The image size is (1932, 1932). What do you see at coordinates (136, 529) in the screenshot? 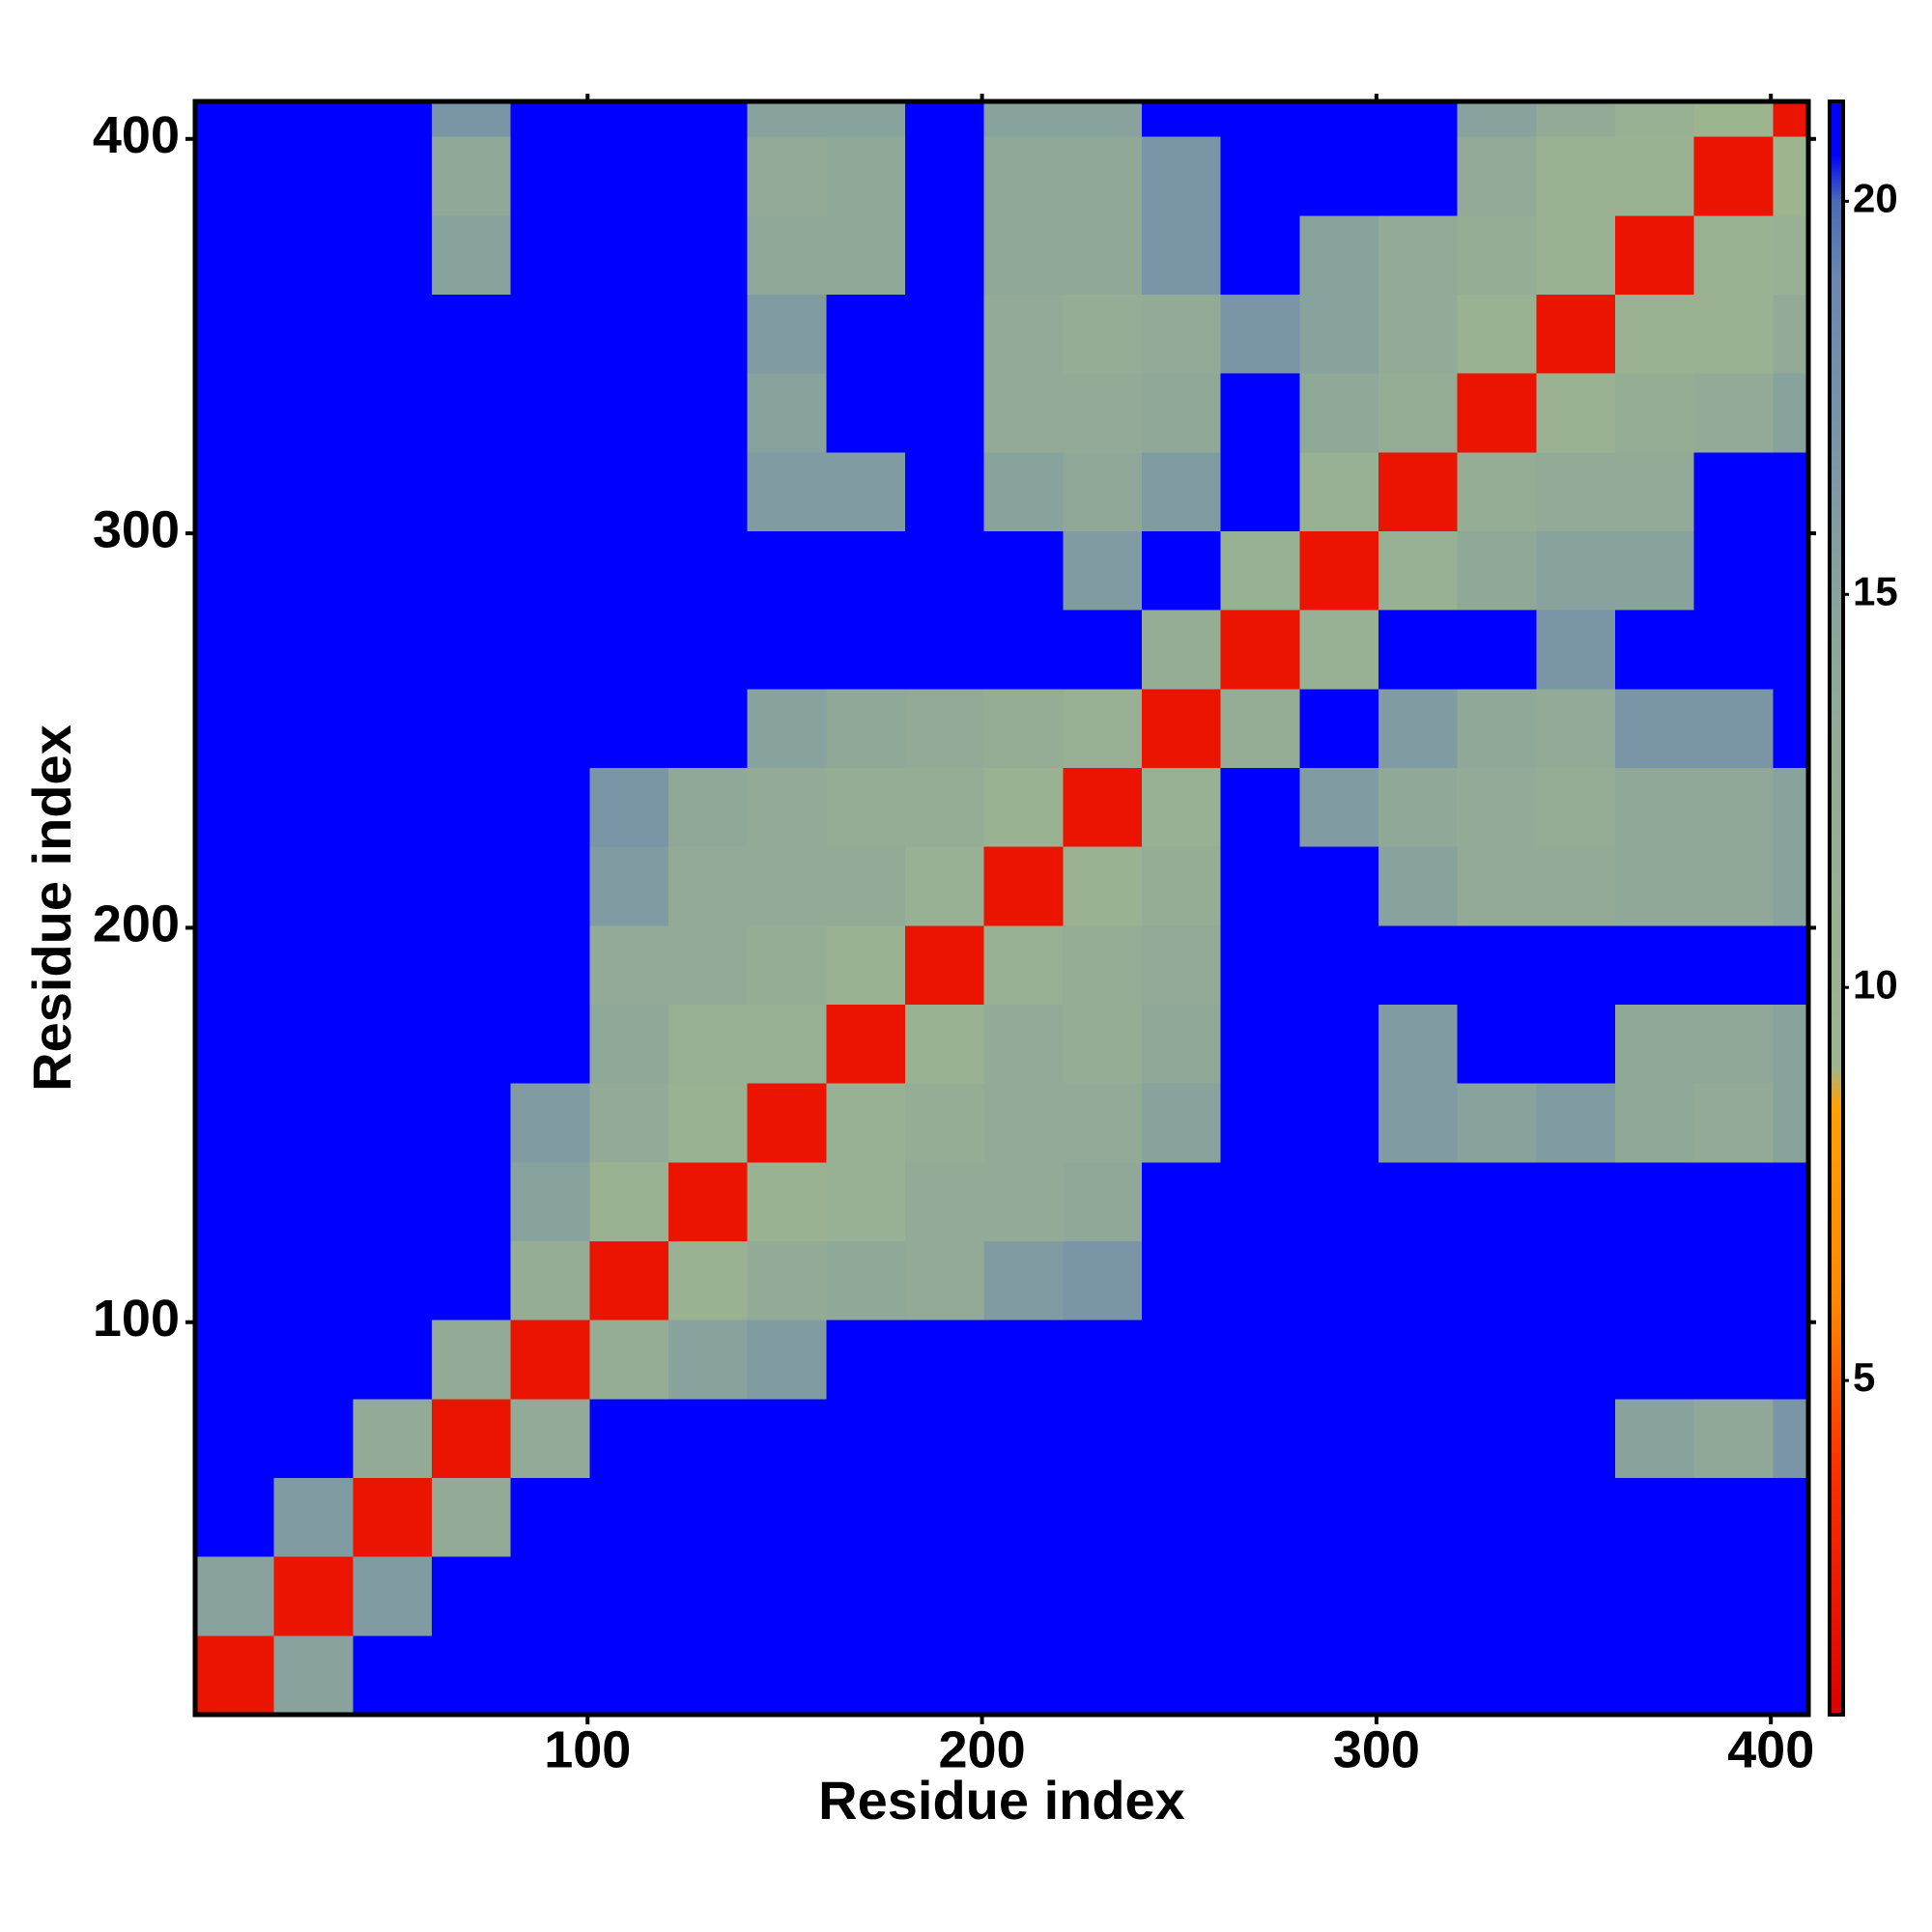
I see `y-tick-label: 300` at bounding box center [136, 529].